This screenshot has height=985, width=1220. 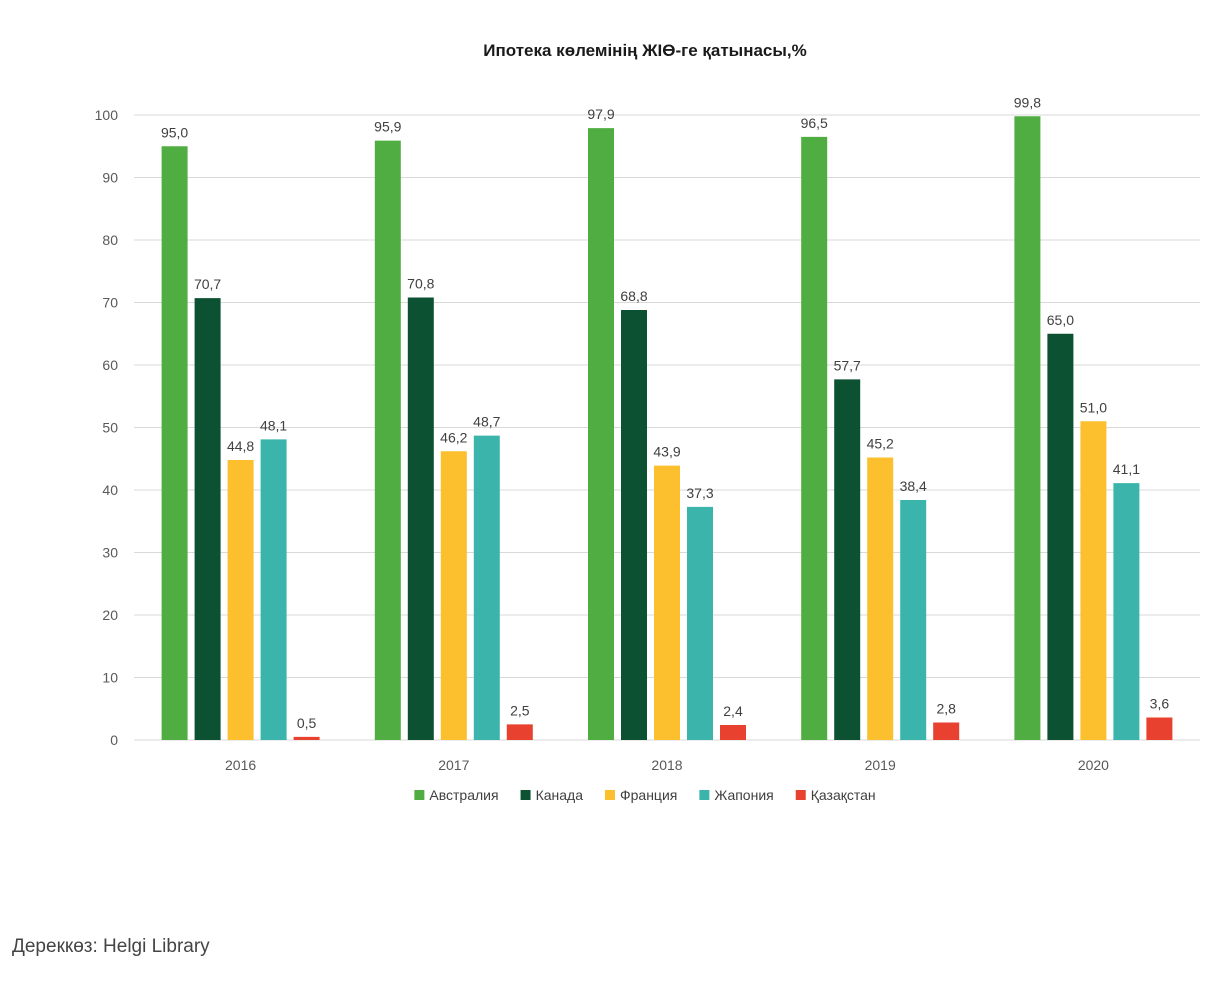 What do you see at coordinates (880, 444) in the screenshot?
I see `data-label: 45,2` at bounding box center [880, 444].